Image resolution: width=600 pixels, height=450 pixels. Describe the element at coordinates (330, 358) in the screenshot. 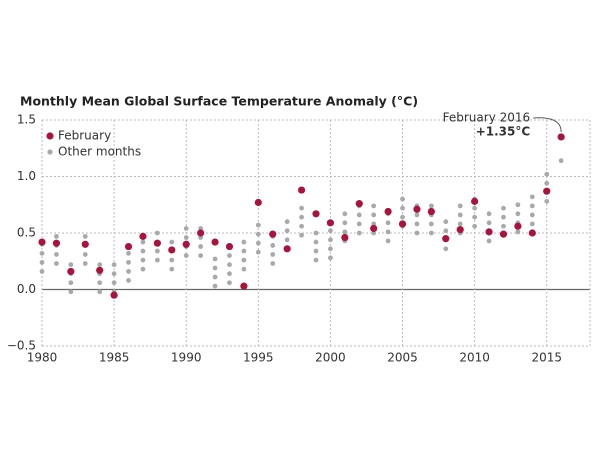

I see `x-tick-label: 2000` at that location.